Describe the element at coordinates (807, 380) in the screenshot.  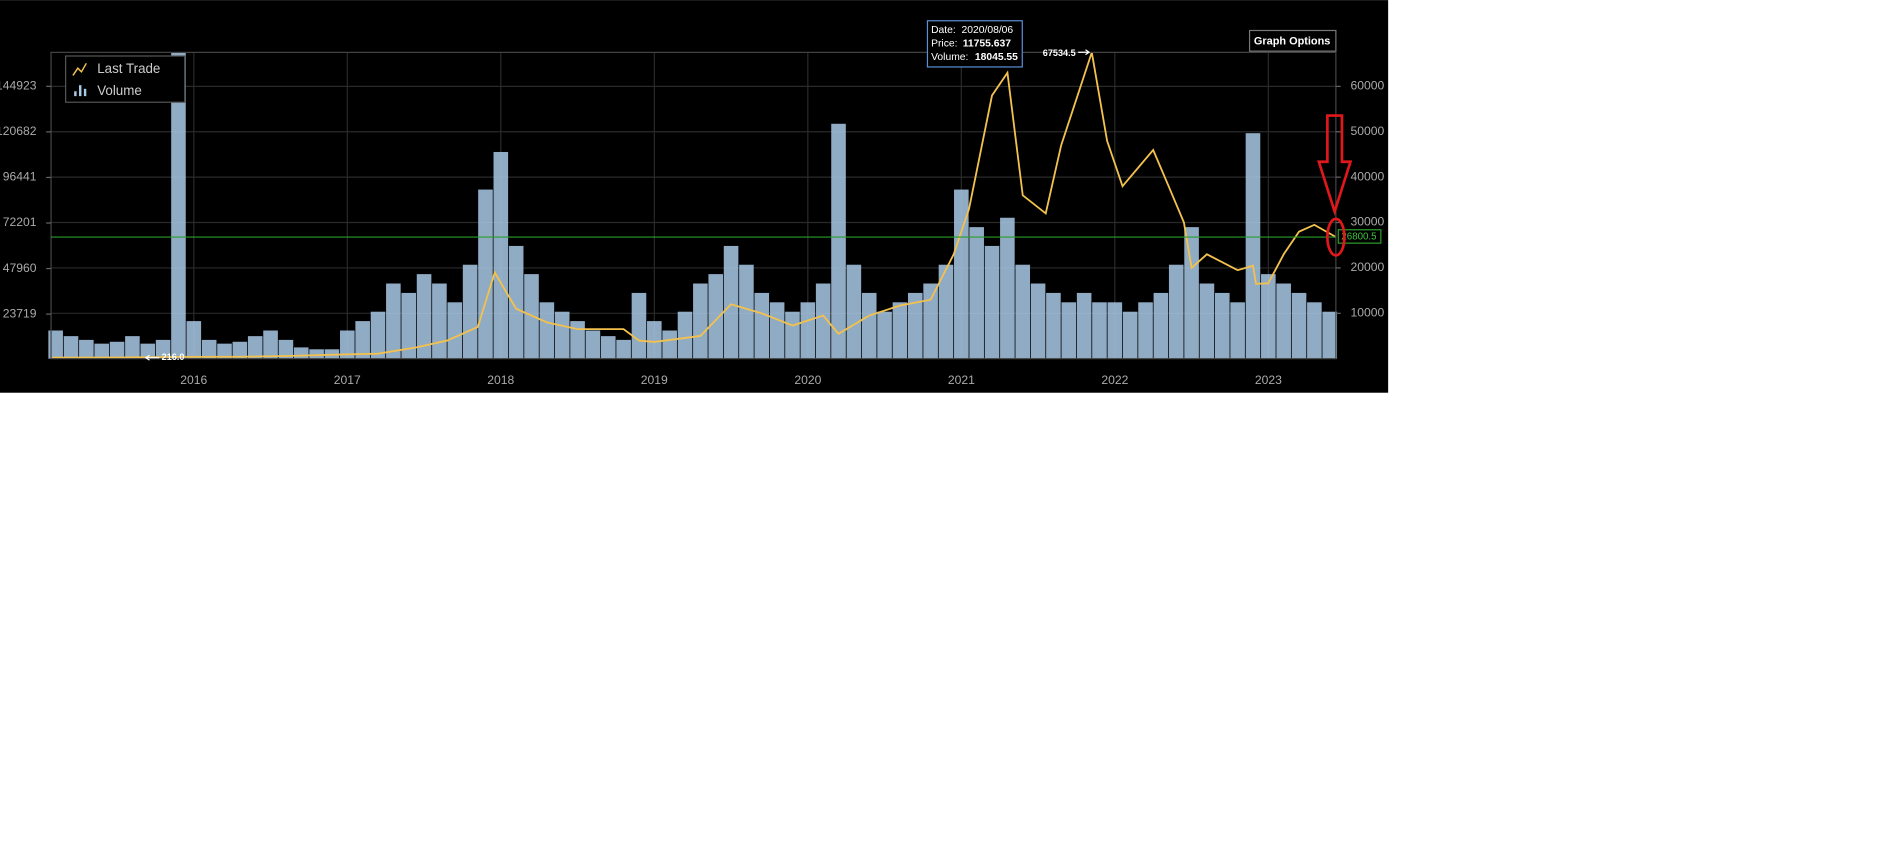
I see `x-tick-label: 2020` at that location.